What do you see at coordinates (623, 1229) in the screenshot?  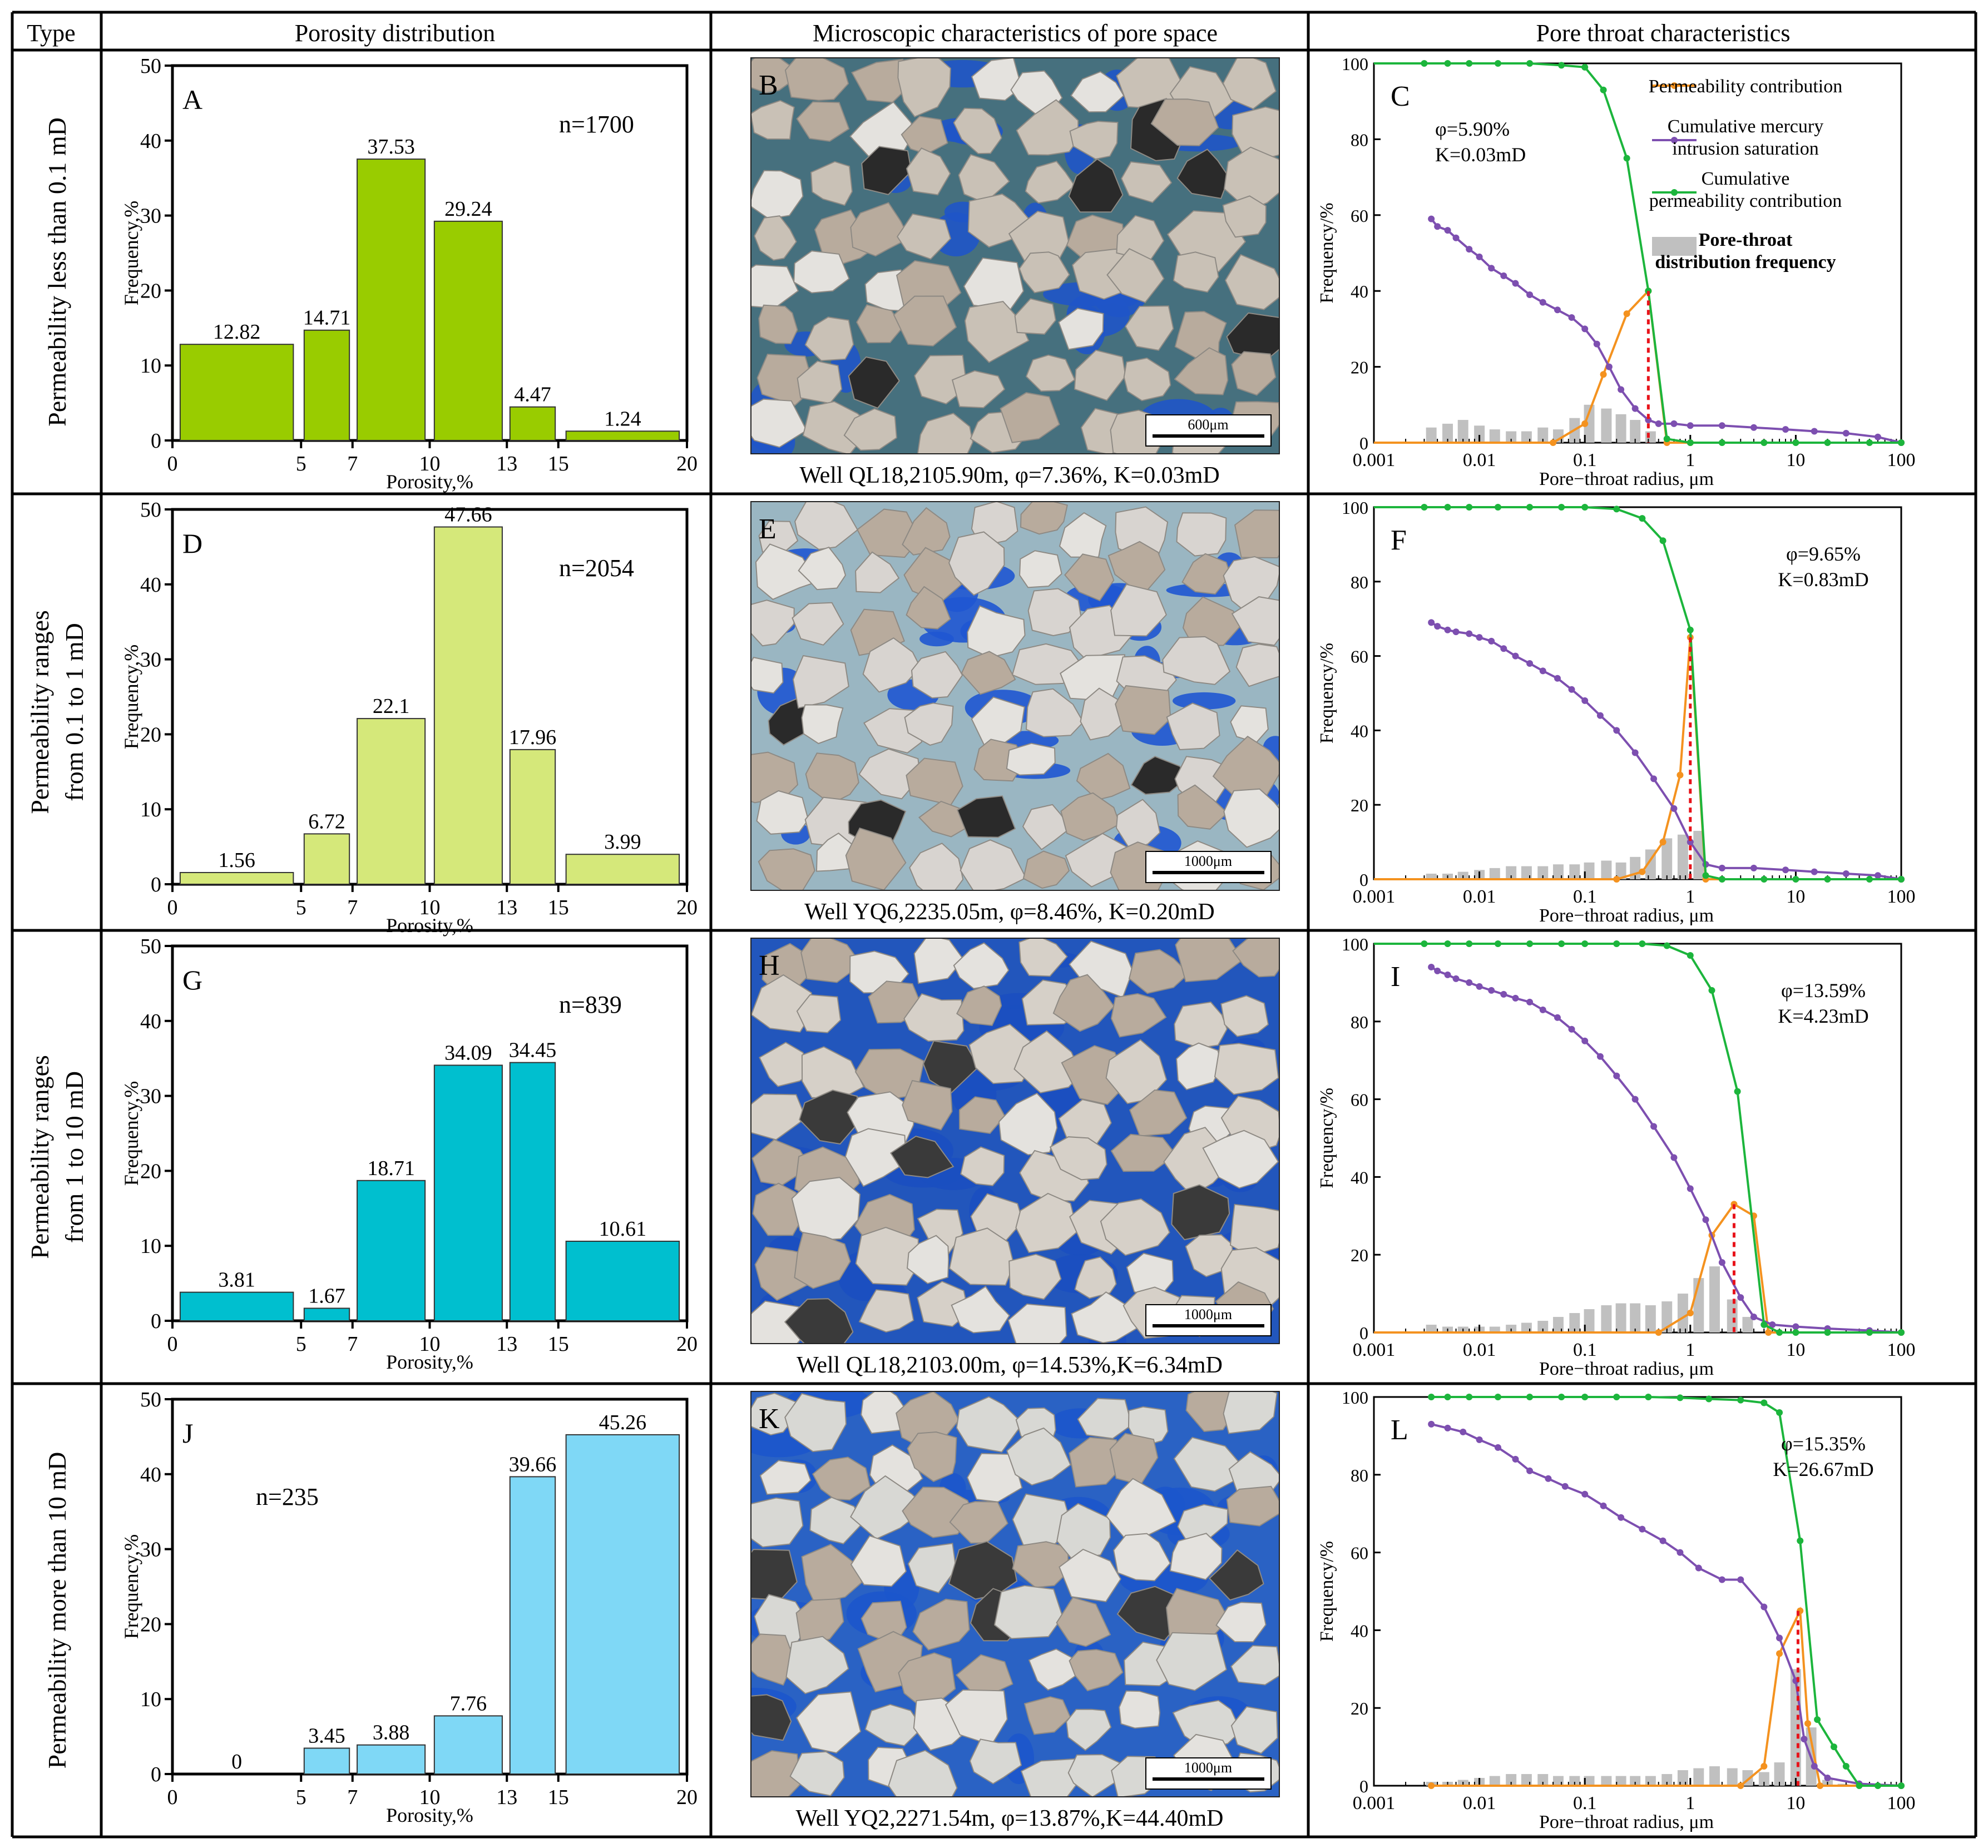 I see `bar-value-label: 10.61` at bounding box center [623, 1229].